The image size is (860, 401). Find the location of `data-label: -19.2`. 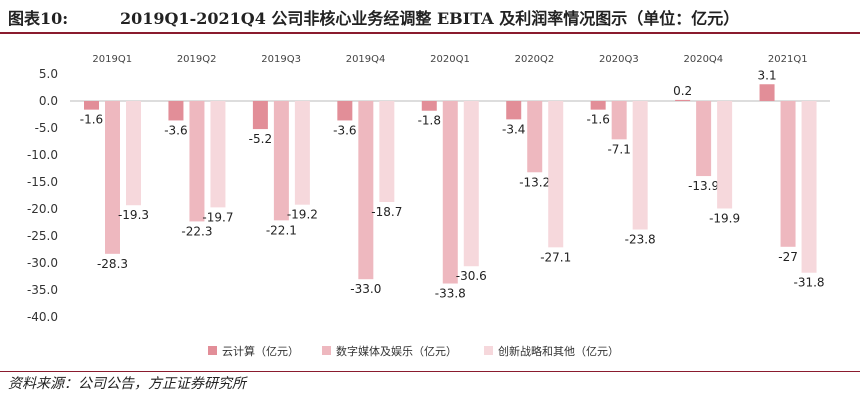

data-label: -19.2 is located at coordinates (302, 215).